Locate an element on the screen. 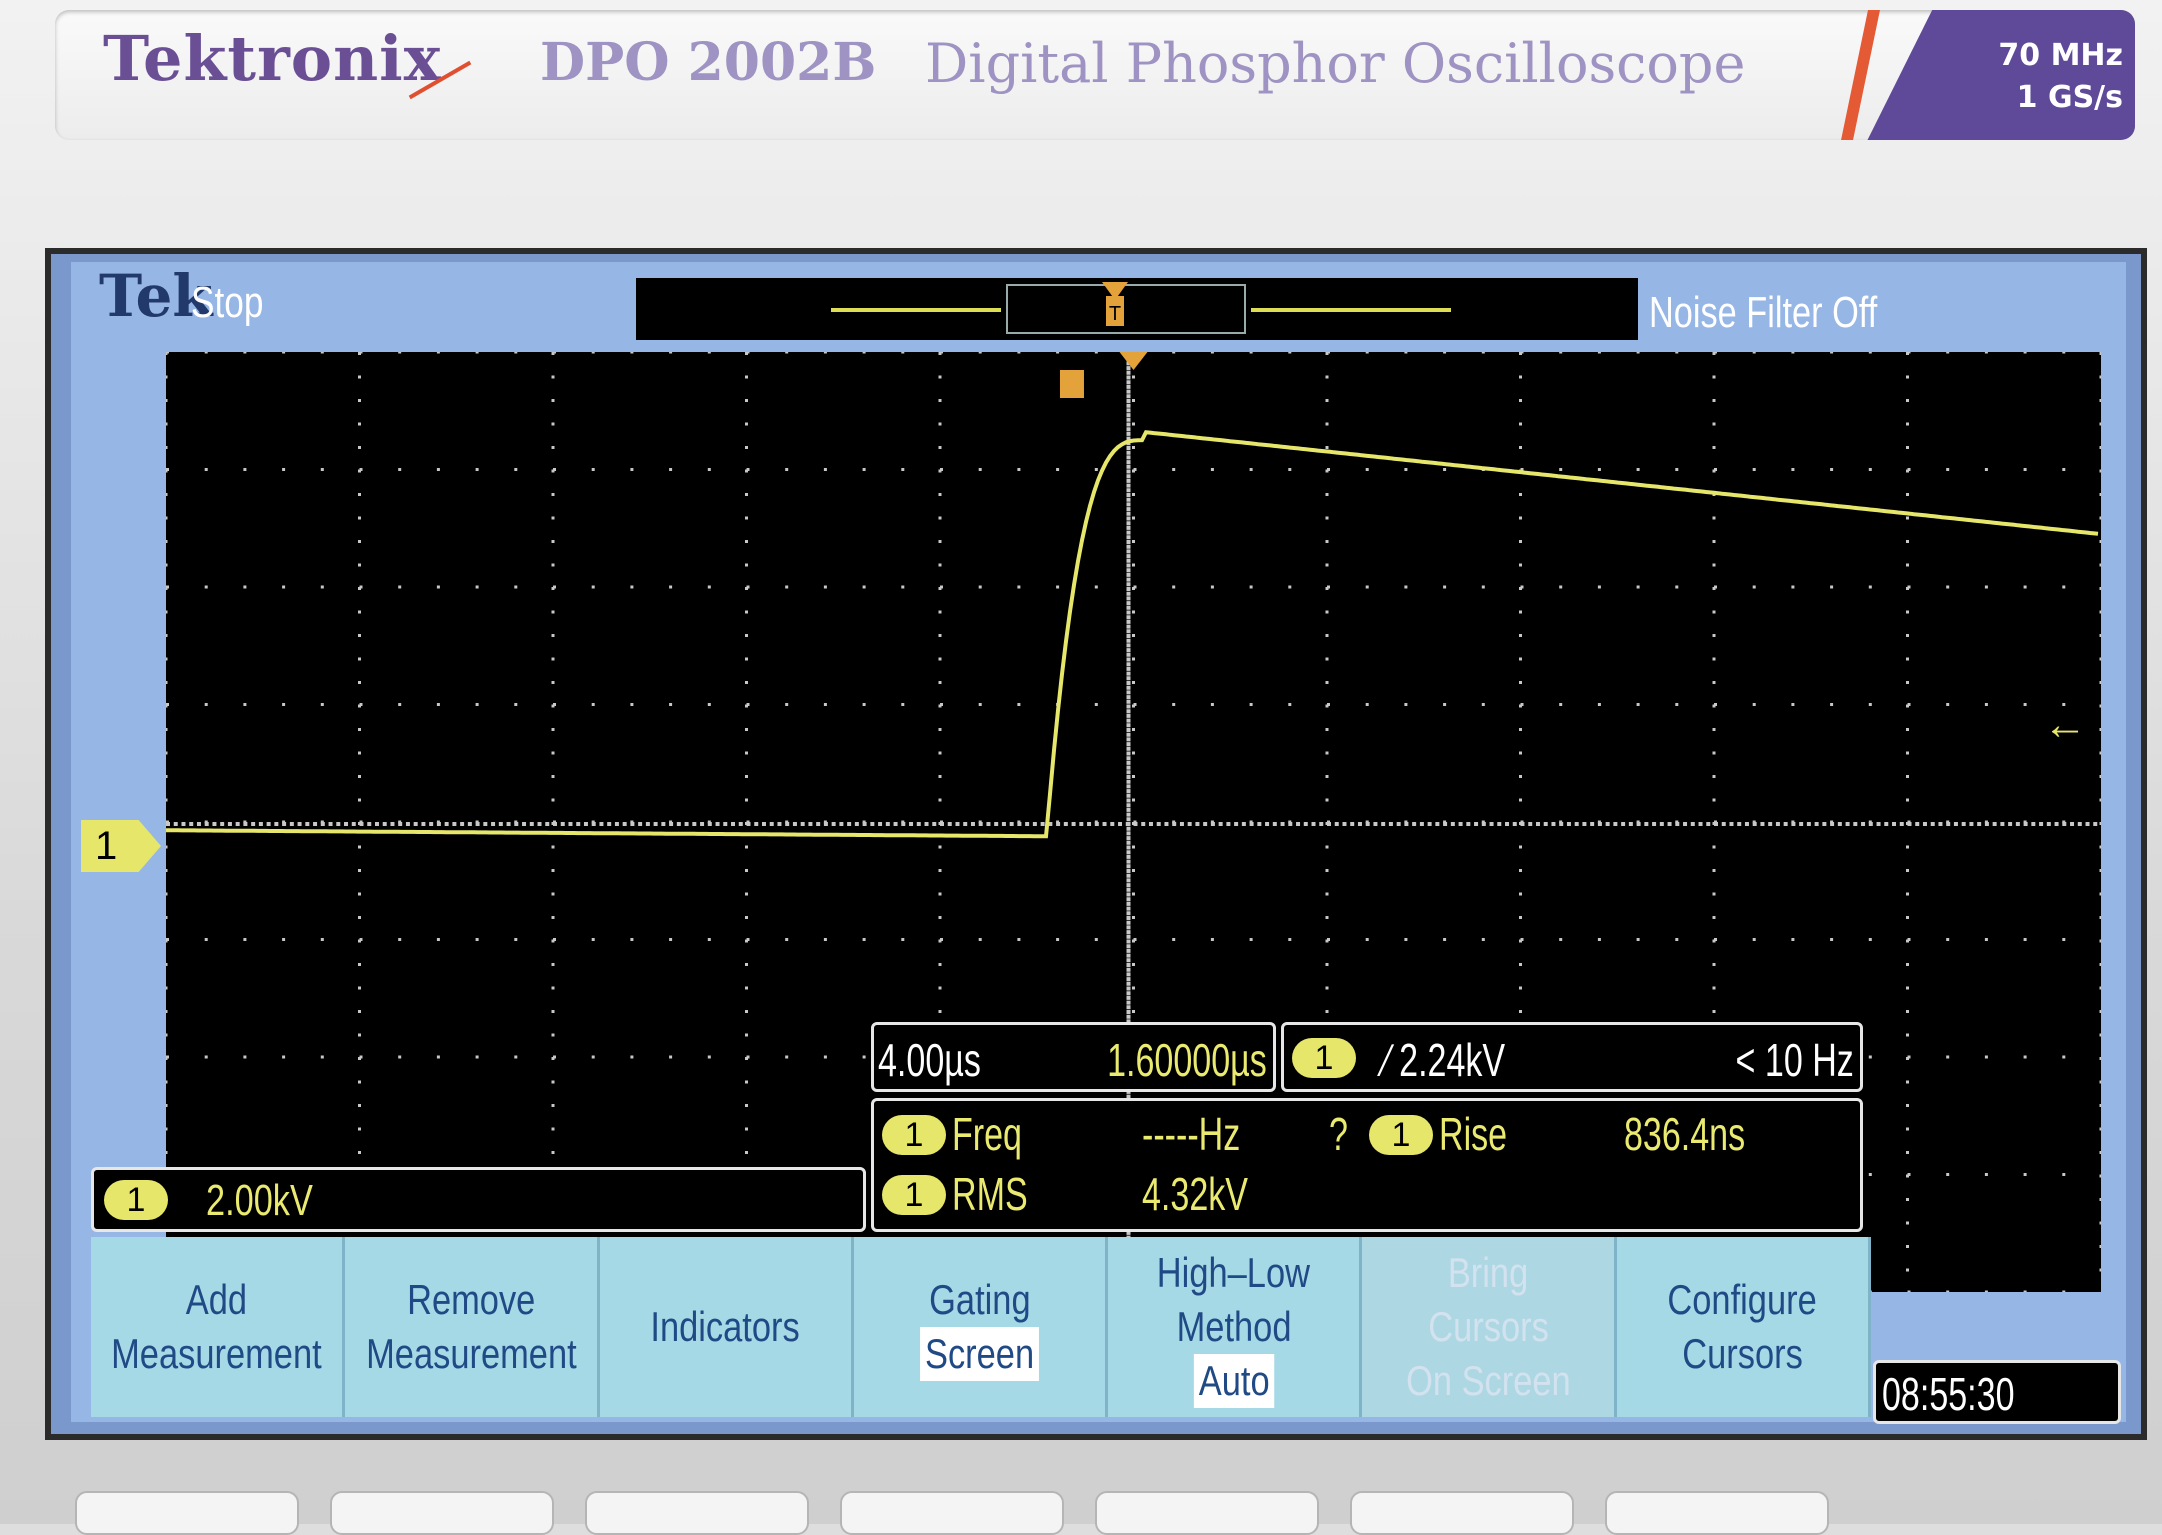 This screenshot has height=1535, width=2162. softkey-gating: Gating Screen is located at coordinates (981, 1327).